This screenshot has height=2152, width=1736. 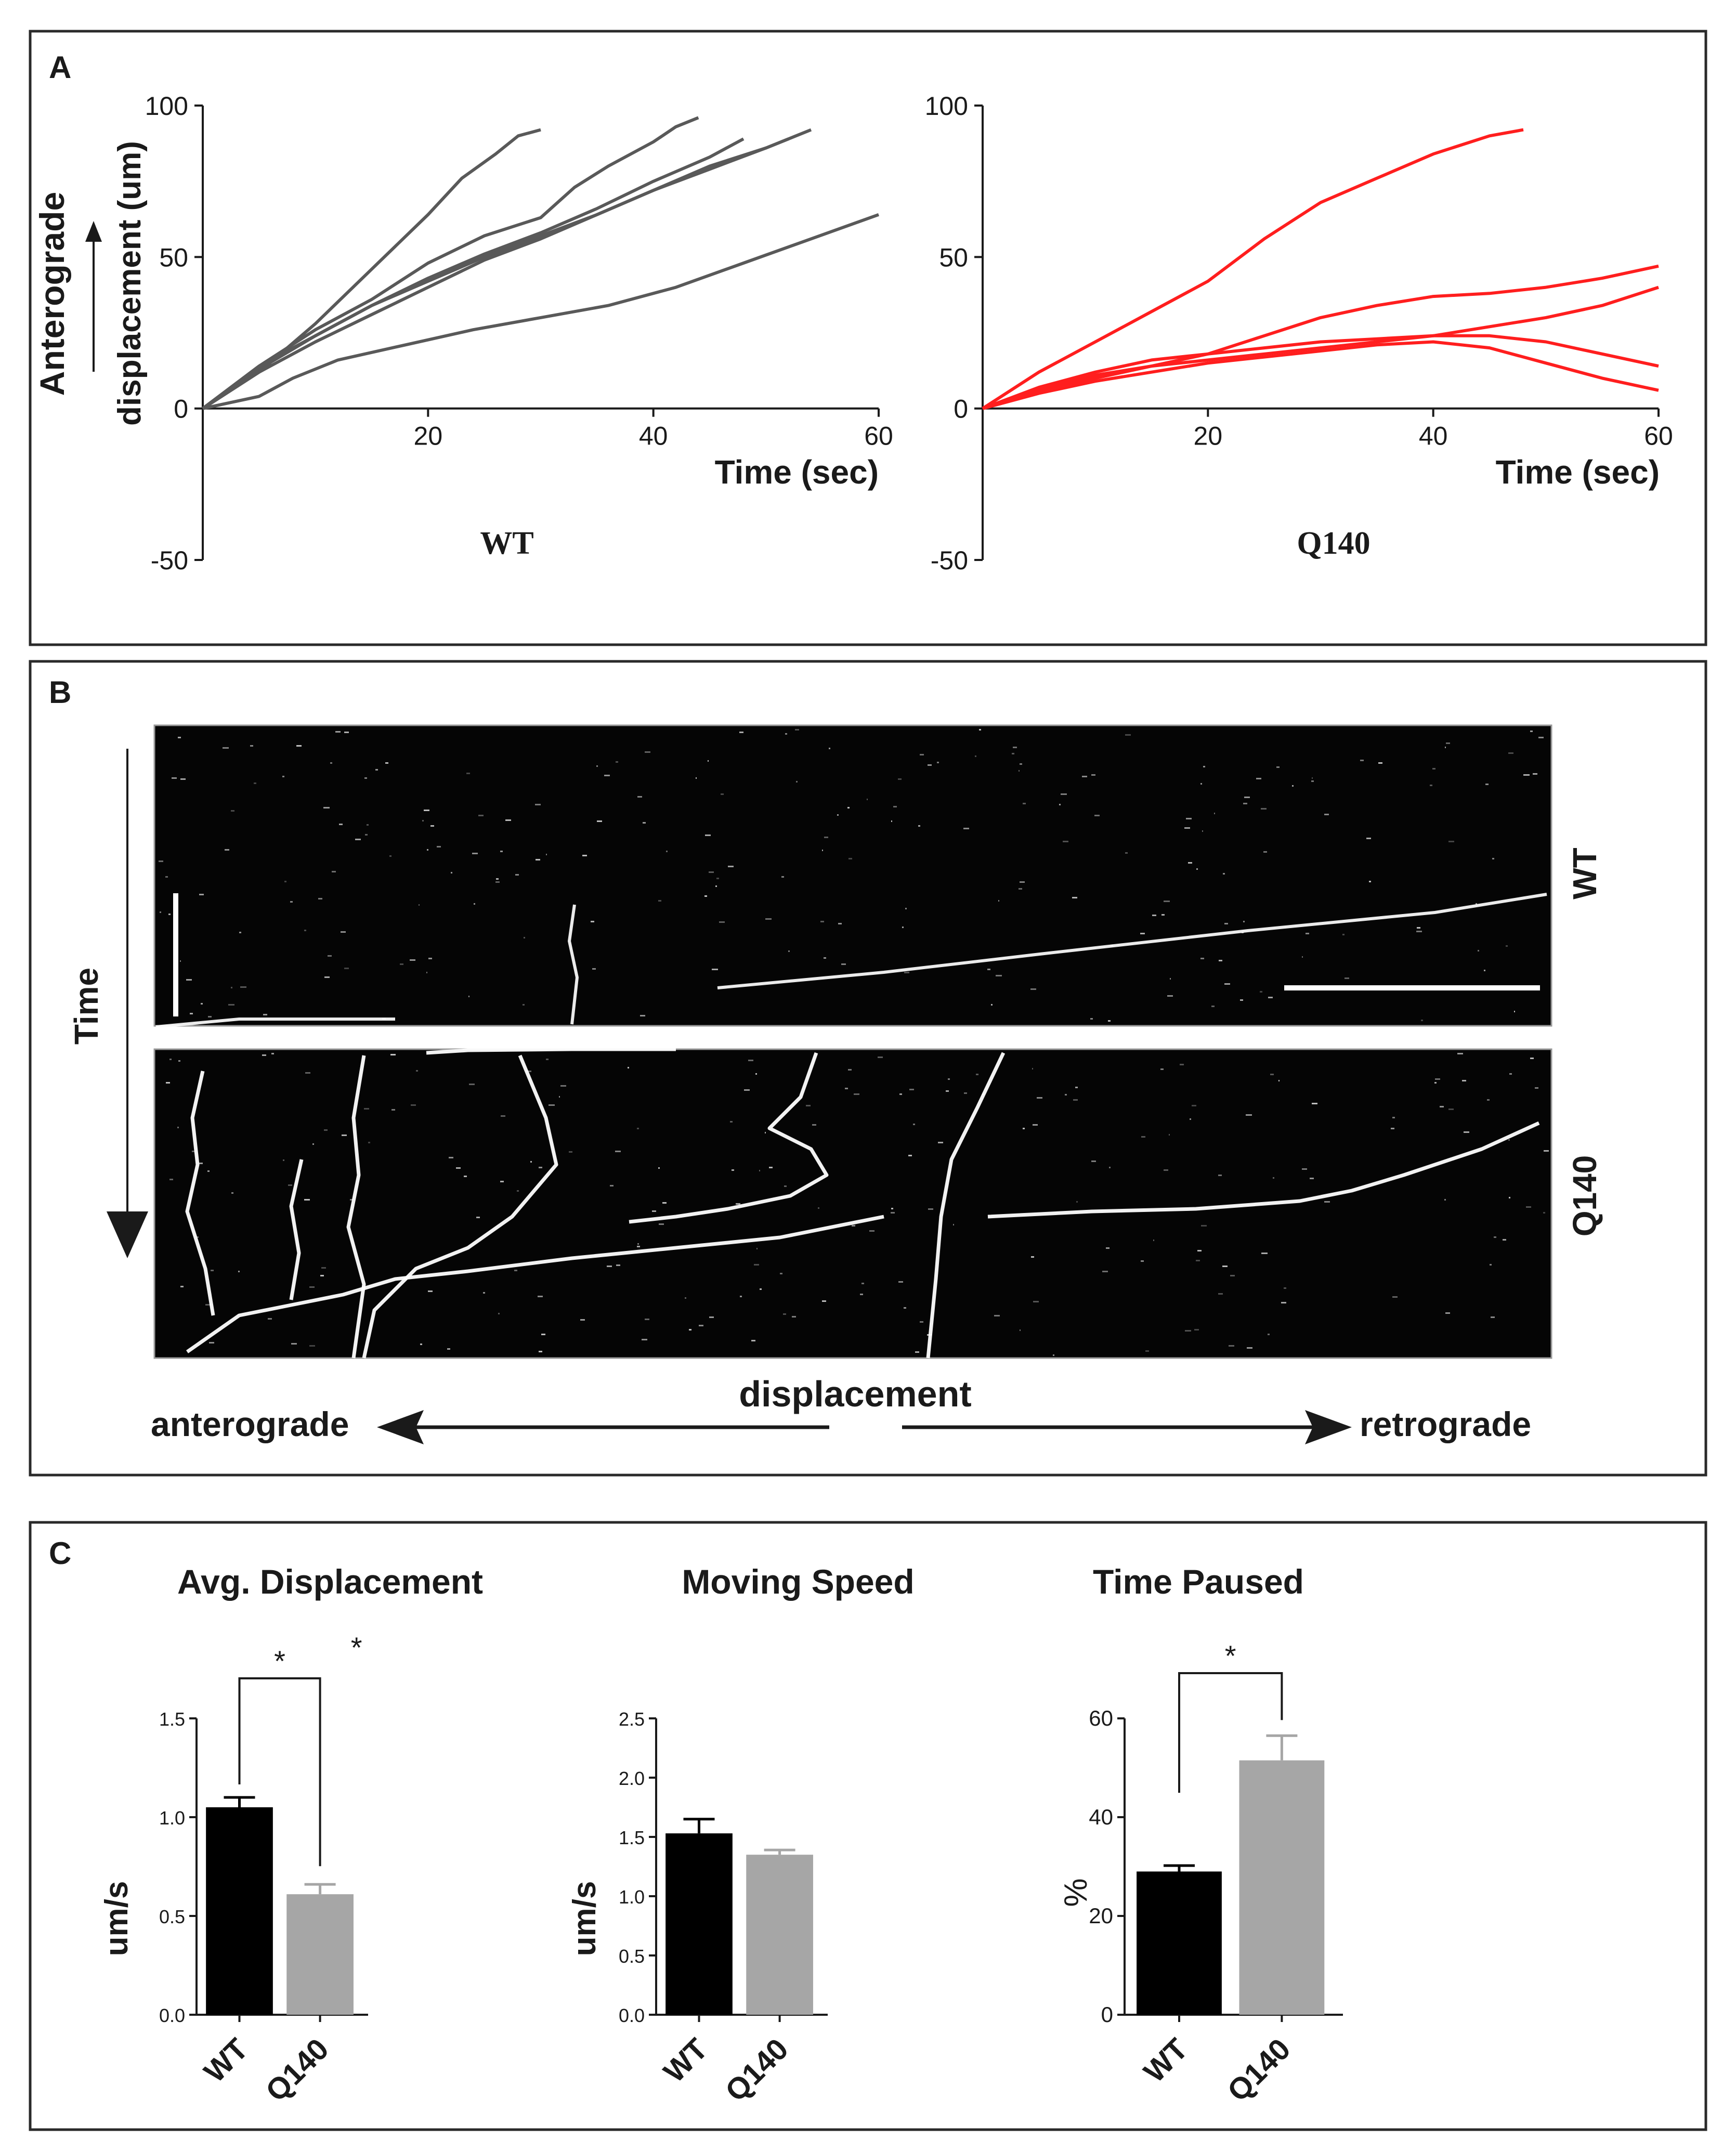 What do you see at coordinates (632, 1837) in the screenshot?
I see `y-tick-label: 1.5` at bounding box center [632, 1837].